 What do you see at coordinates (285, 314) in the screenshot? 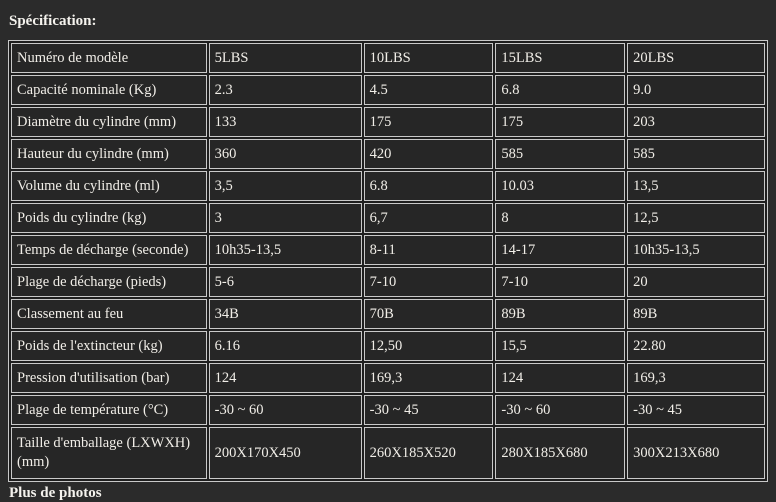
I see `spec-cell: 34B` at bounding box center [285, 314].